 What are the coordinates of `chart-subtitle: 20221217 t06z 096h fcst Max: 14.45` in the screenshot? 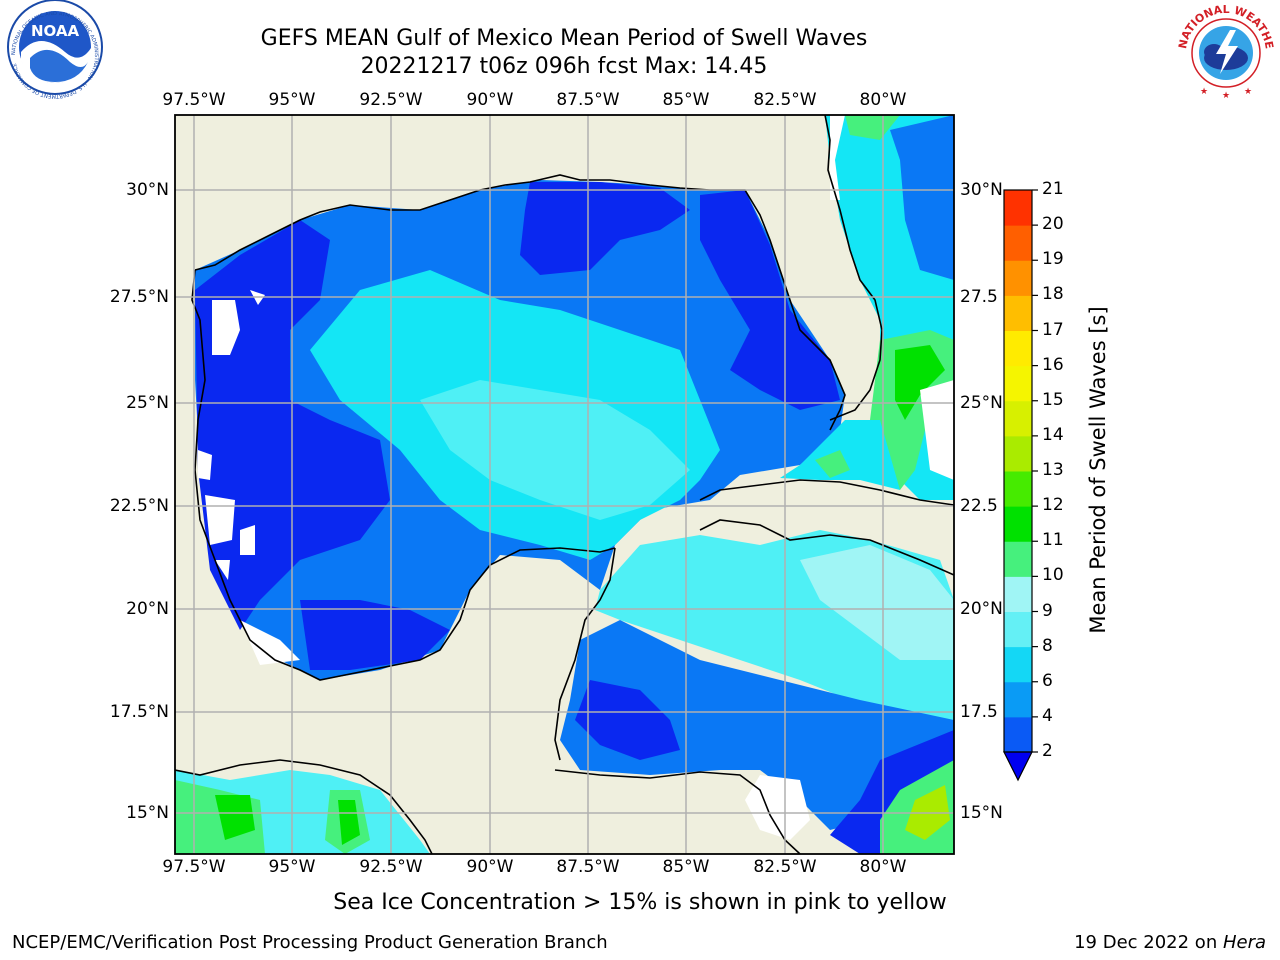 It's located at (564, 66).